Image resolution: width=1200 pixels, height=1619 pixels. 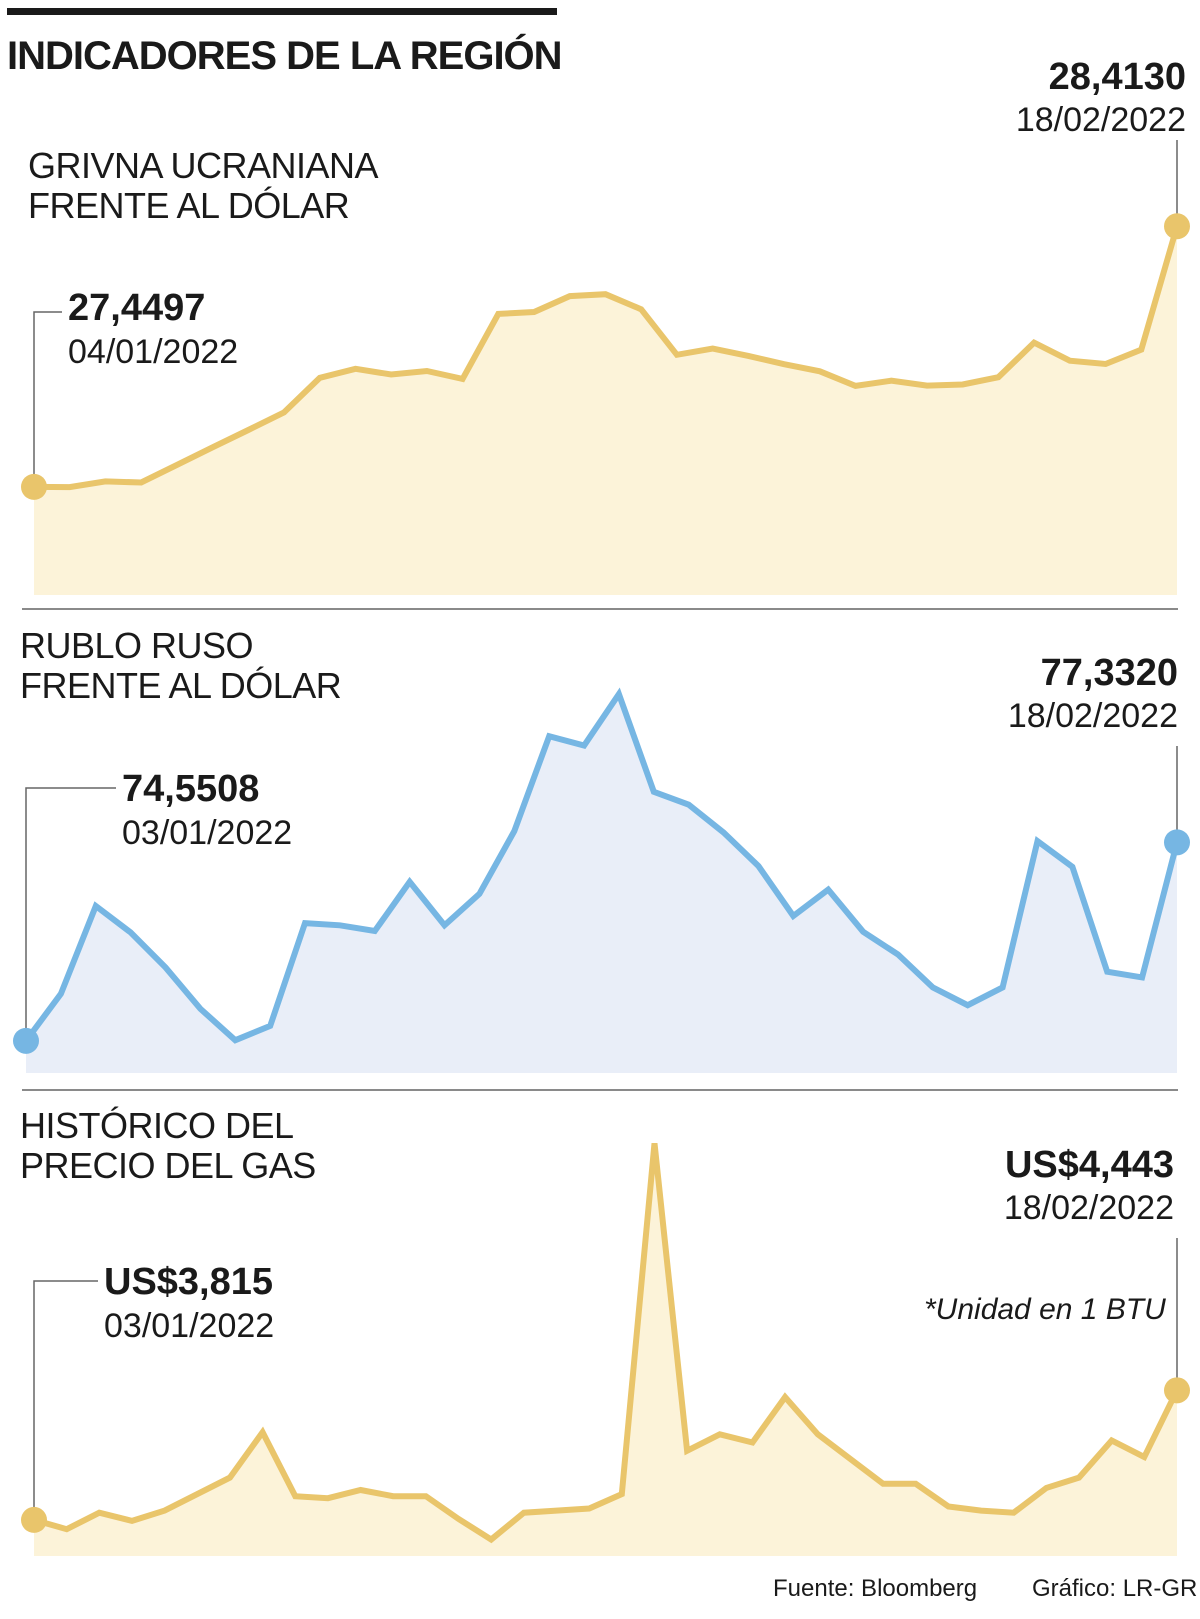 What do you see at coordinates (875, 1588) in the screenshot?
I see `source-credit: Fuente: Bloomberg` at bounding box center [875, 1588].